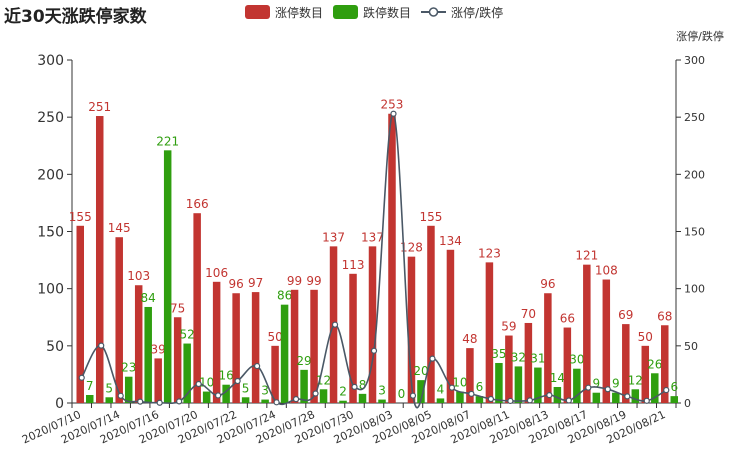 This screenshot has height=463, width=750. I want to click on y-axis-title-right: 涨停/跌停, so click(700, 36).